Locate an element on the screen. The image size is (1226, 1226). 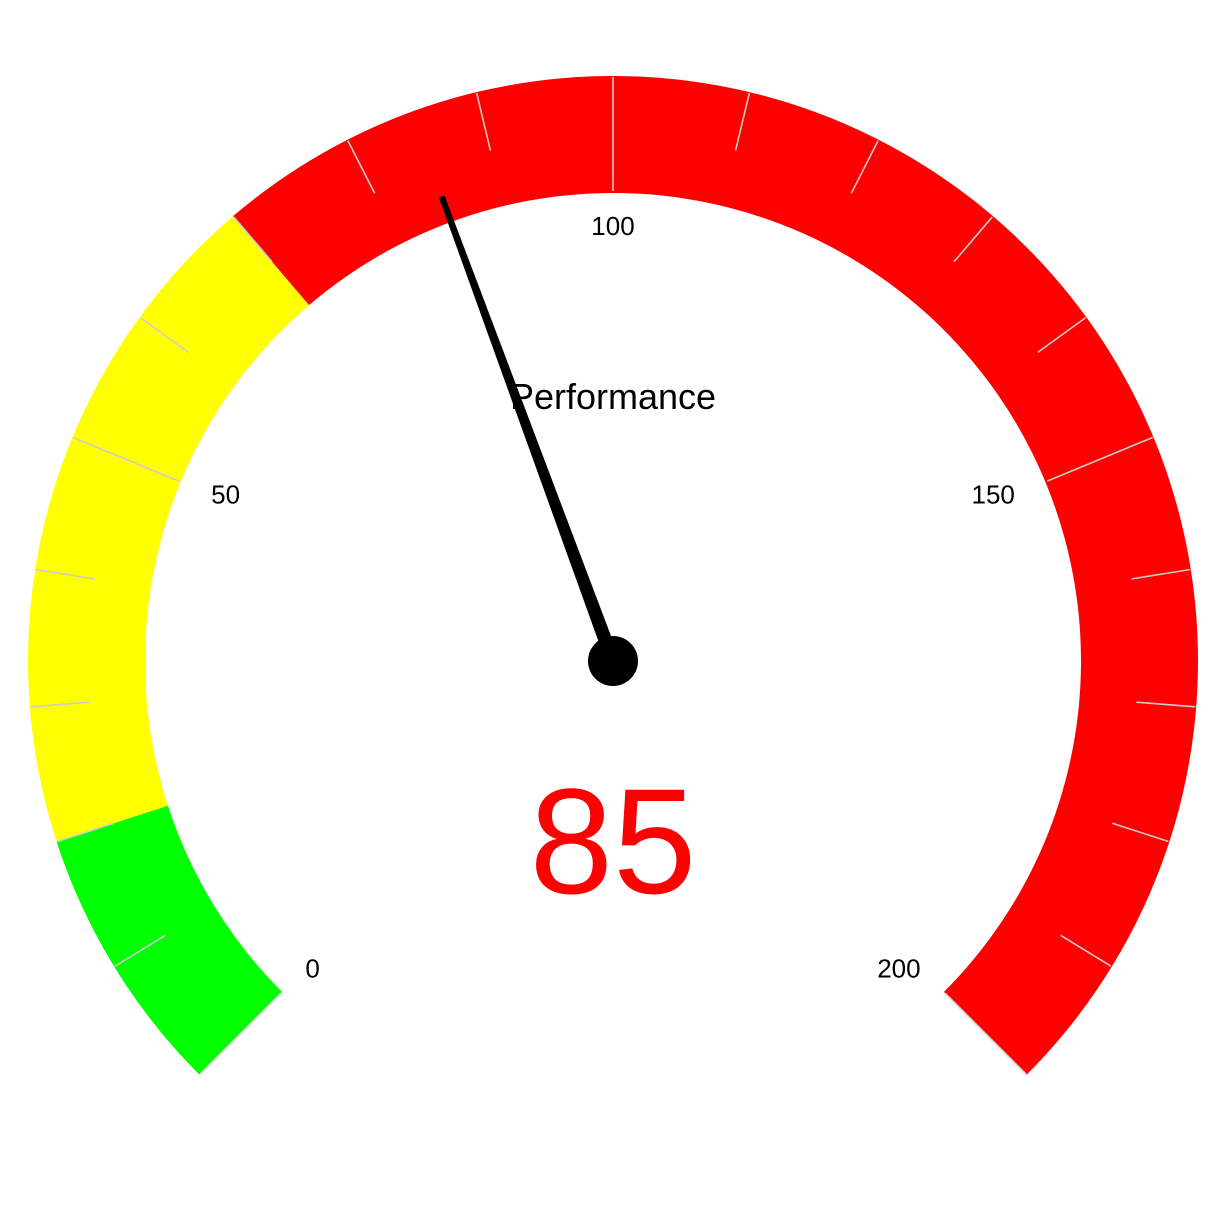
needle-pointer is located at coordinates (529, 429).